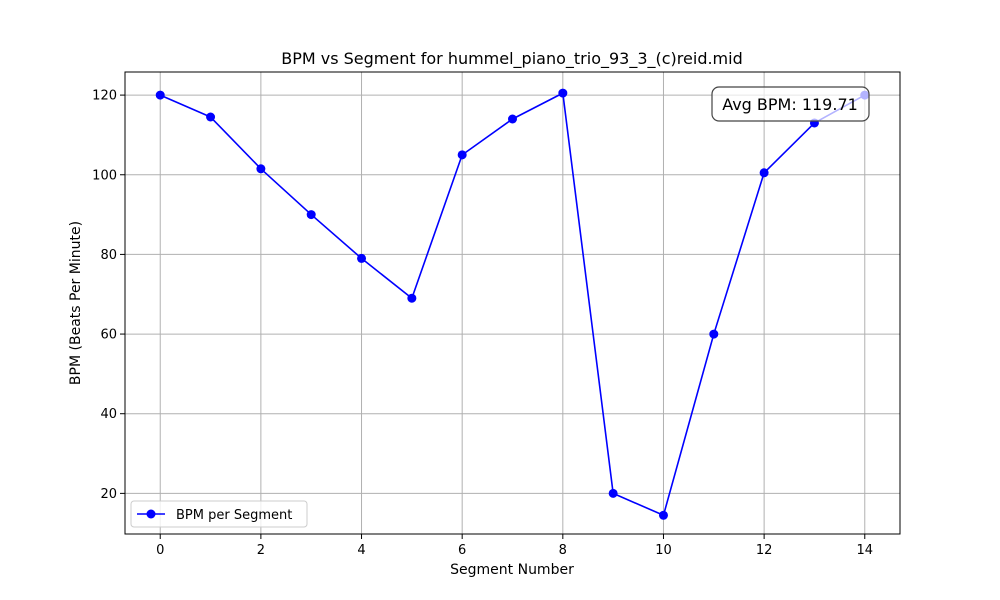 The image size is (1000, 600). What do you see at coordinates (764, 550) in the screenshot?
I see `x-tick-label: 12` at bounding box center [764, 550].